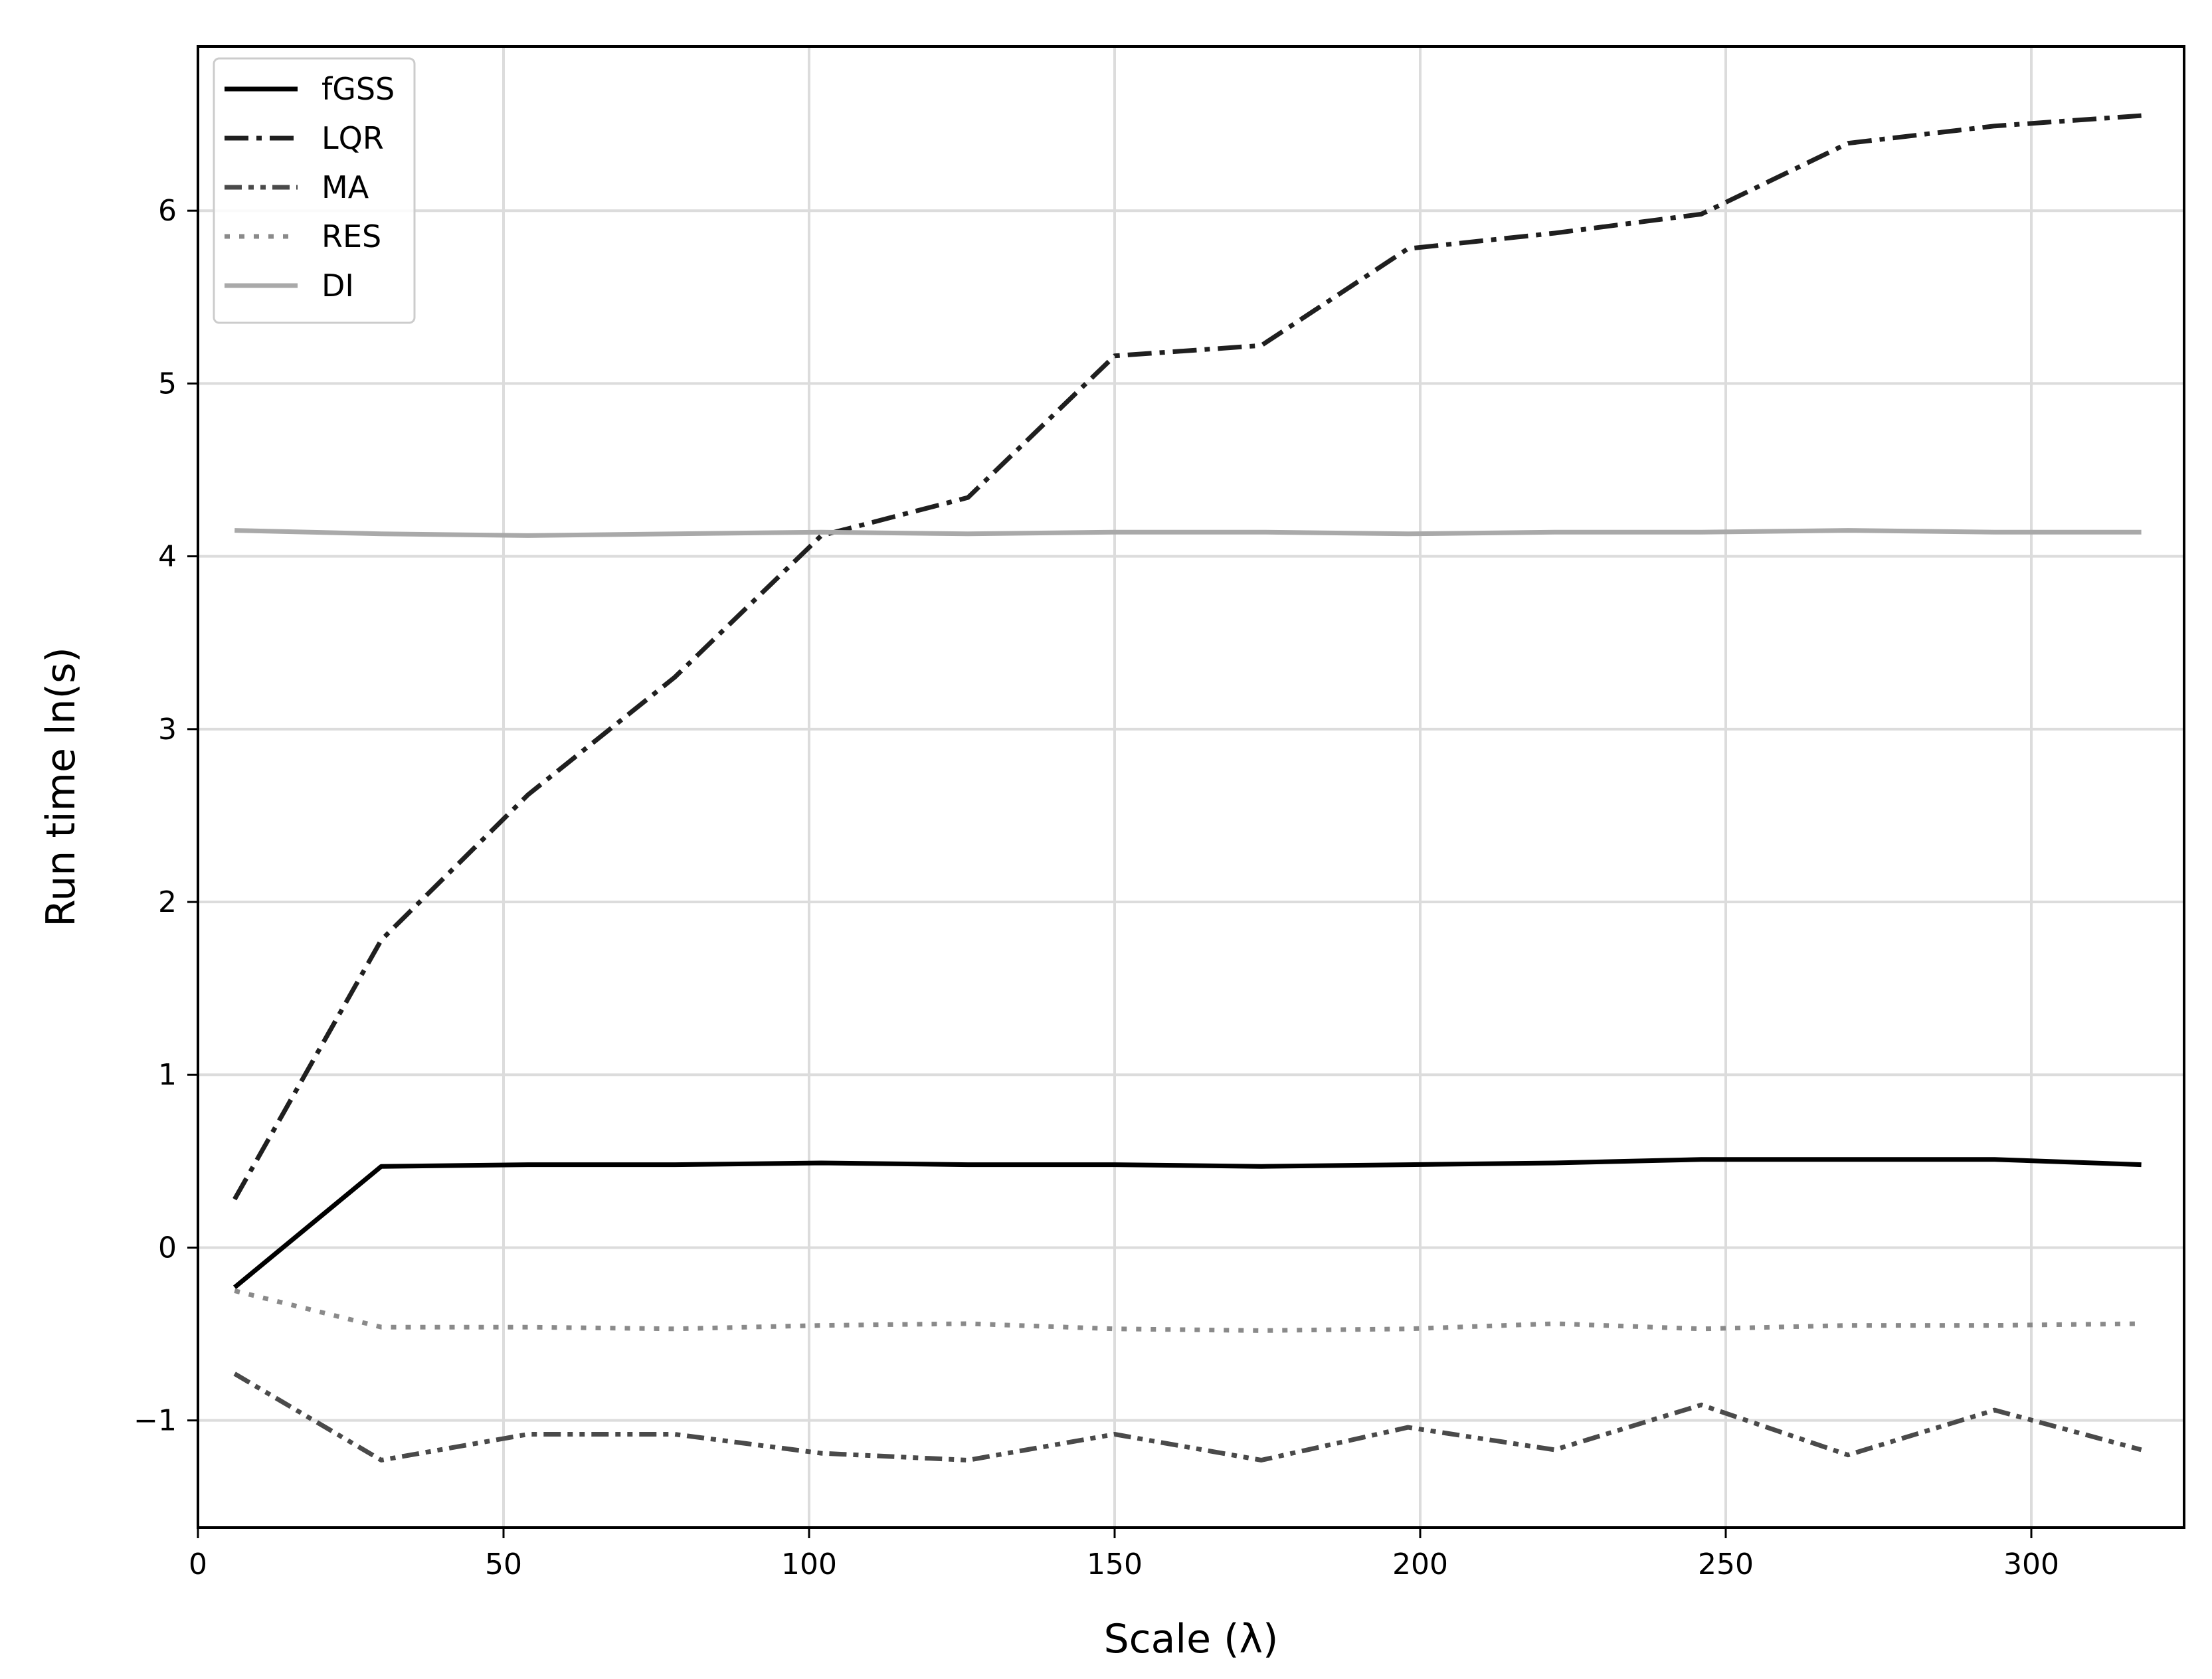 The width and height of the screenshot is (2212, 1679). Describe the element at coordinates (1191, 1639) in the screenshot. I see `x-axis-title: Scale (λ)` at that location.